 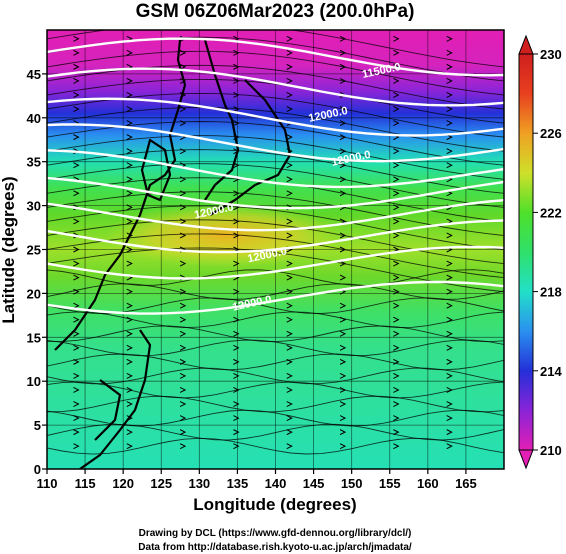 What do you see at coordinates (37, 272) in the screenshot?
I see `y-axis-ticks: 0 5 10 15 20 25 30 35 40 45` at bounding box center [37, 272].